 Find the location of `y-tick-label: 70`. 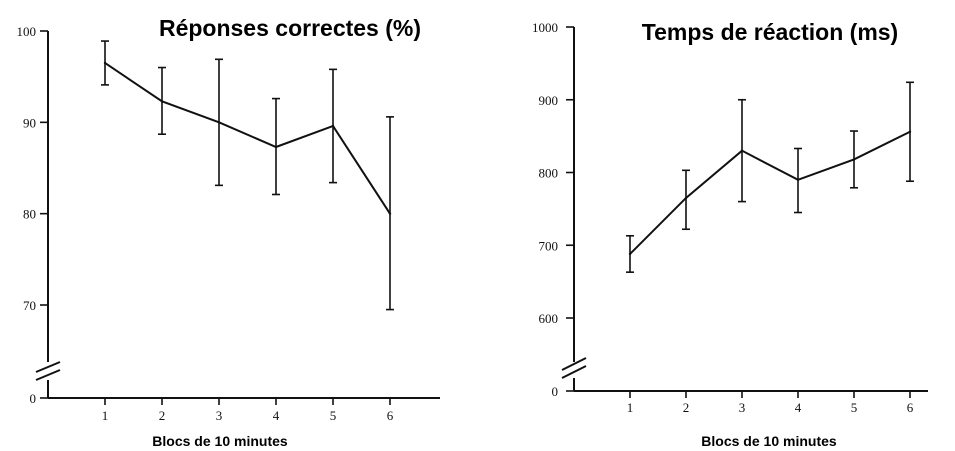

y-tick-label: 70 is located at coordinates (29, 305).